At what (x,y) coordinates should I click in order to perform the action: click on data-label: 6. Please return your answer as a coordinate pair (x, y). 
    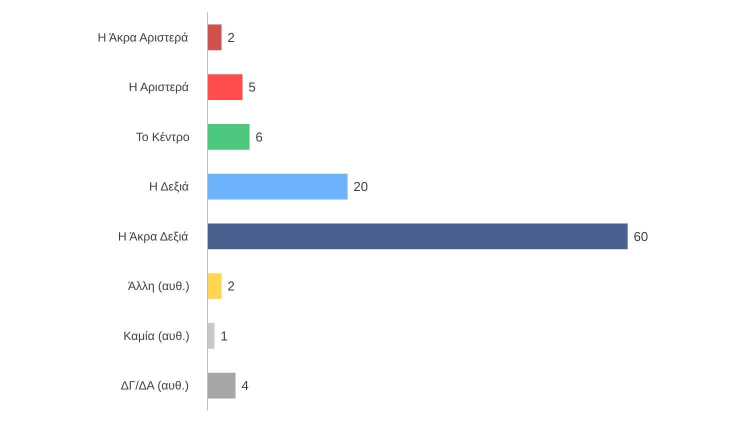
    Looking at the image, I should click on (259, 136).